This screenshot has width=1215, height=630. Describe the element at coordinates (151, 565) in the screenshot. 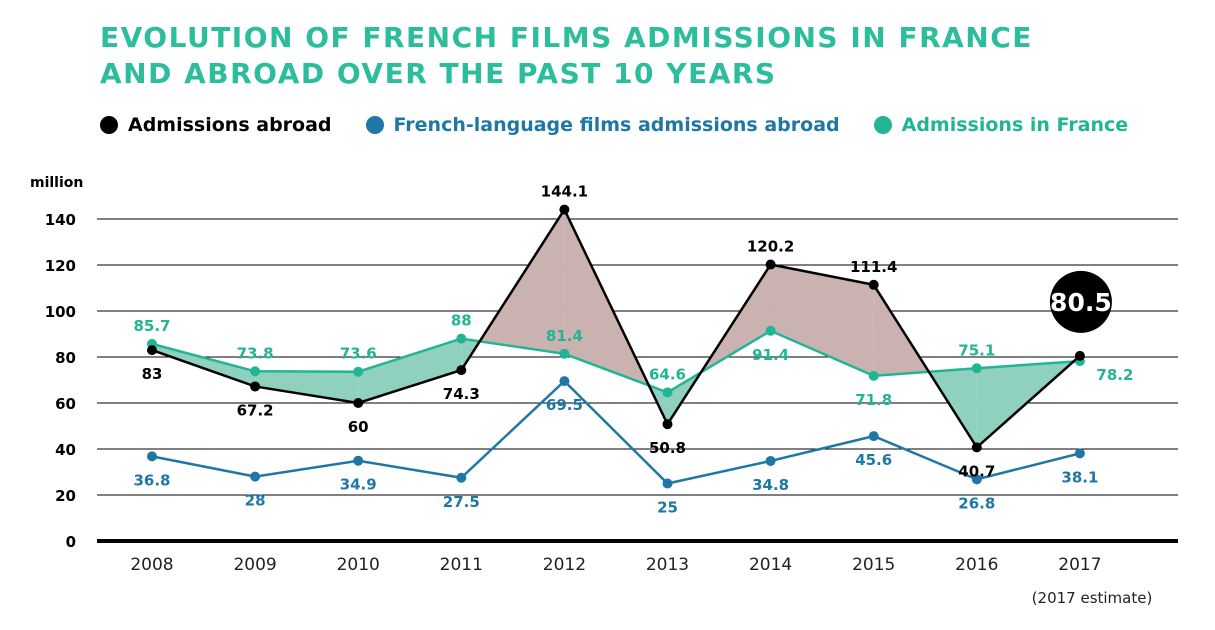

I see `x-tick-label: 2008` at that location.